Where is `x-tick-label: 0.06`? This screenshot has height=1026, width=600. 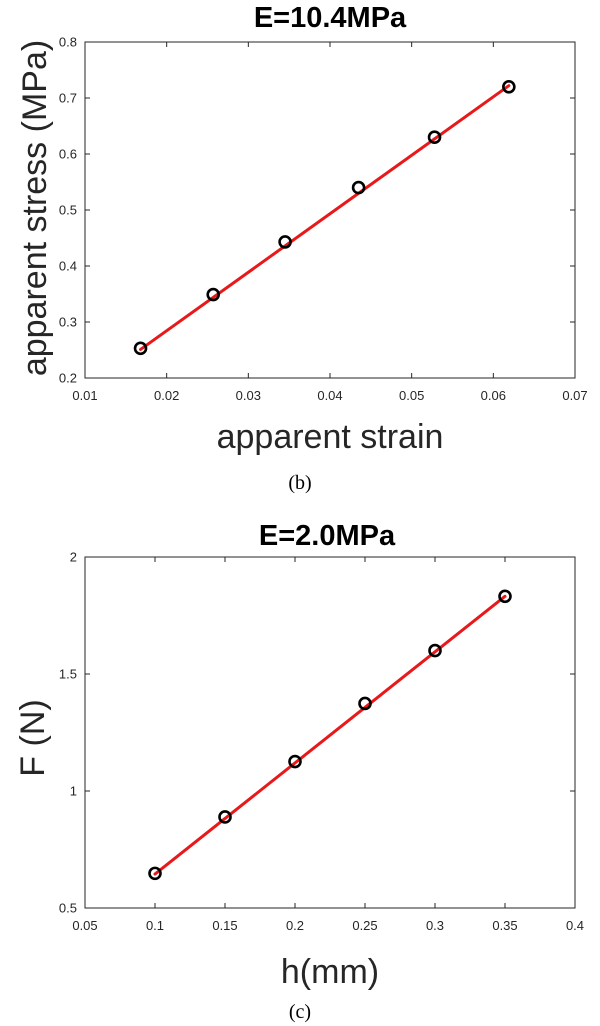 x-tick-label: 0.06 is located at coordinates (493, 395).